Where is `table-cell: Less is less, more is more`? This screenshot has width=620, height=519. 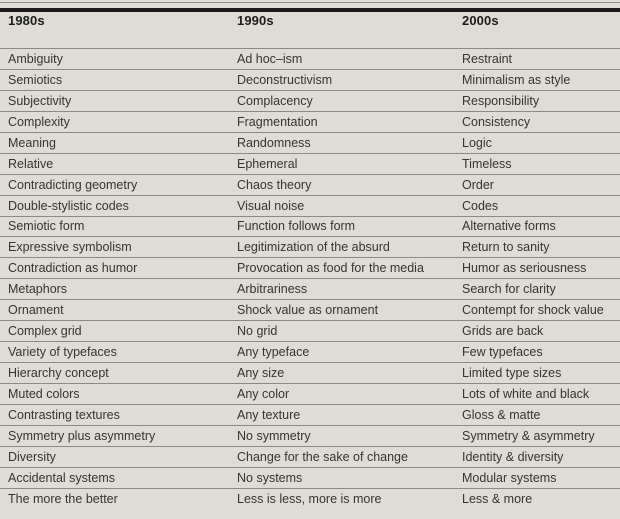 table-cell: Less is less, more is more is located at coordinates (309, 498).